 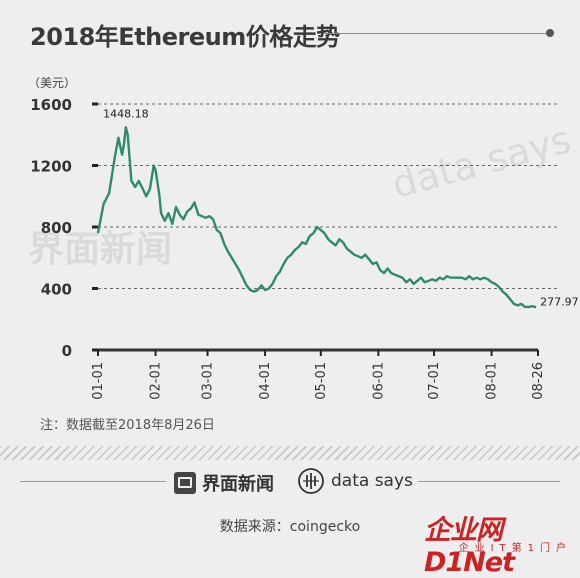 What do you see at coordinates (98, 381) in the screenshot?
I see `x-tick-label: 01-01` at bounding box center [98, 381].